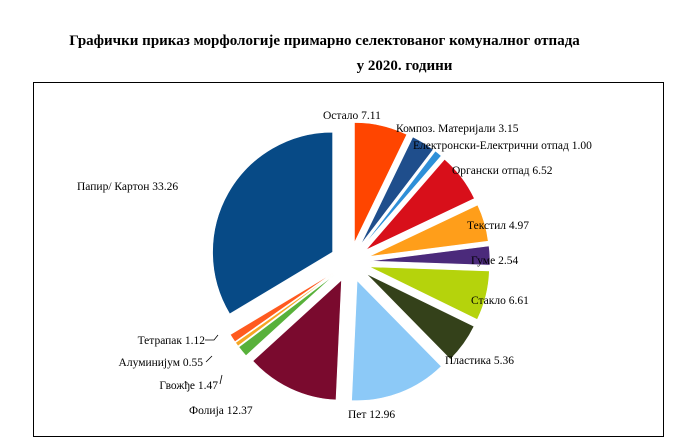 The image size is (689, 448). What do you see at coordinates (188, 386) in the screenshot?
I see `slice-label-11: Гвожђе 1.47` at bounding box center [188, 386].